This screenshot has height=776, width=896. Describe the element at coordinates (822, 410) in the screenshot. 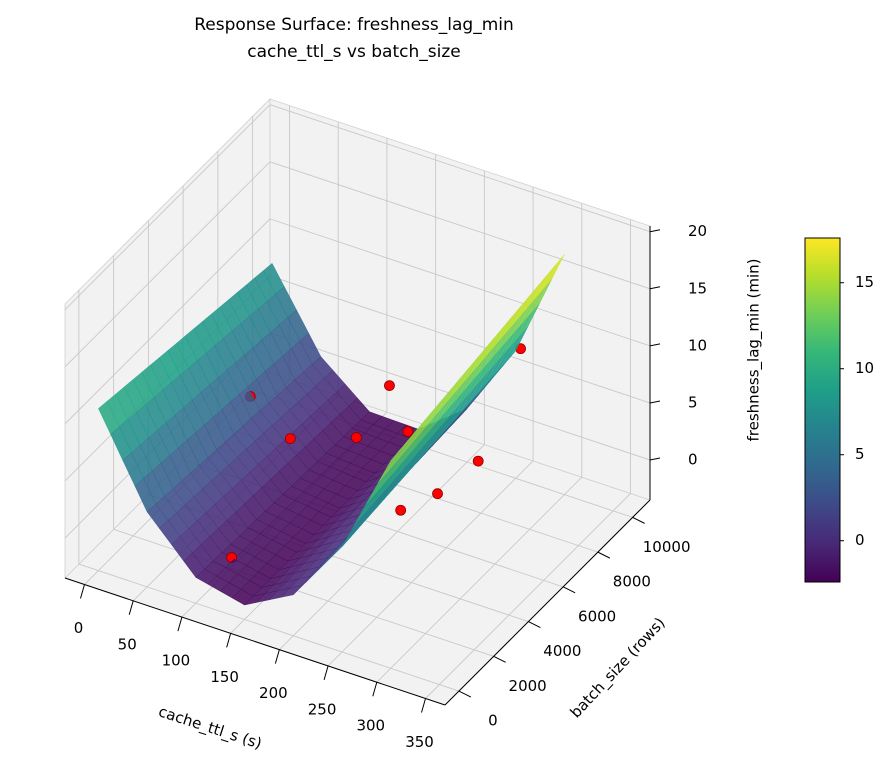

I see `colorbar-fill` at that location.